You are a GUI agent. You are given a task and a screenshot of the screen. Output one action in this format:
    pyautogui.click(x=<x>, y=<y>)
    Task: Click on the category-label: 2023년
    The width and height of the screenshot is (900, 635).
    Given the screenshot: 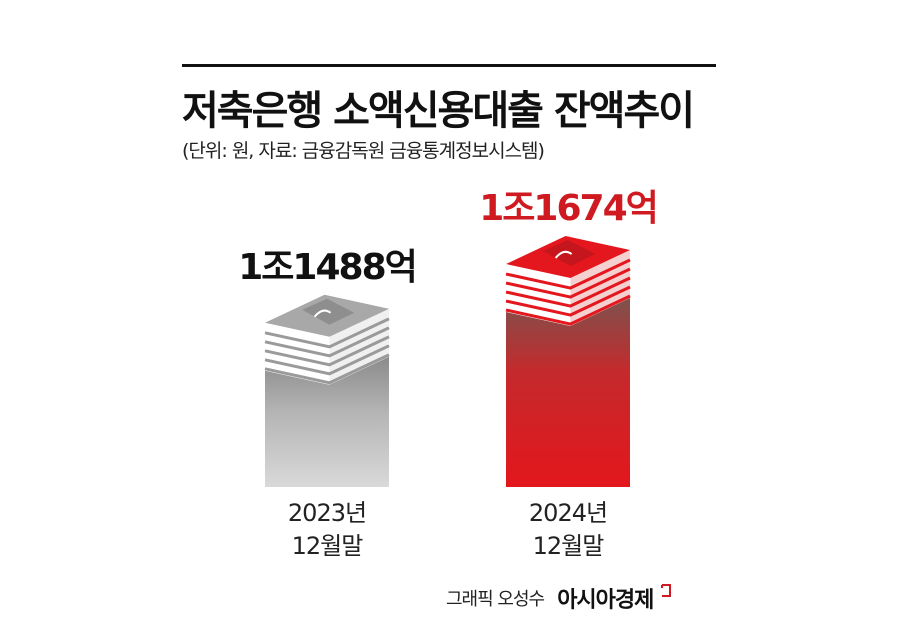 What is the action you would take?
    pyautogui.click(x=327, y=513)
    